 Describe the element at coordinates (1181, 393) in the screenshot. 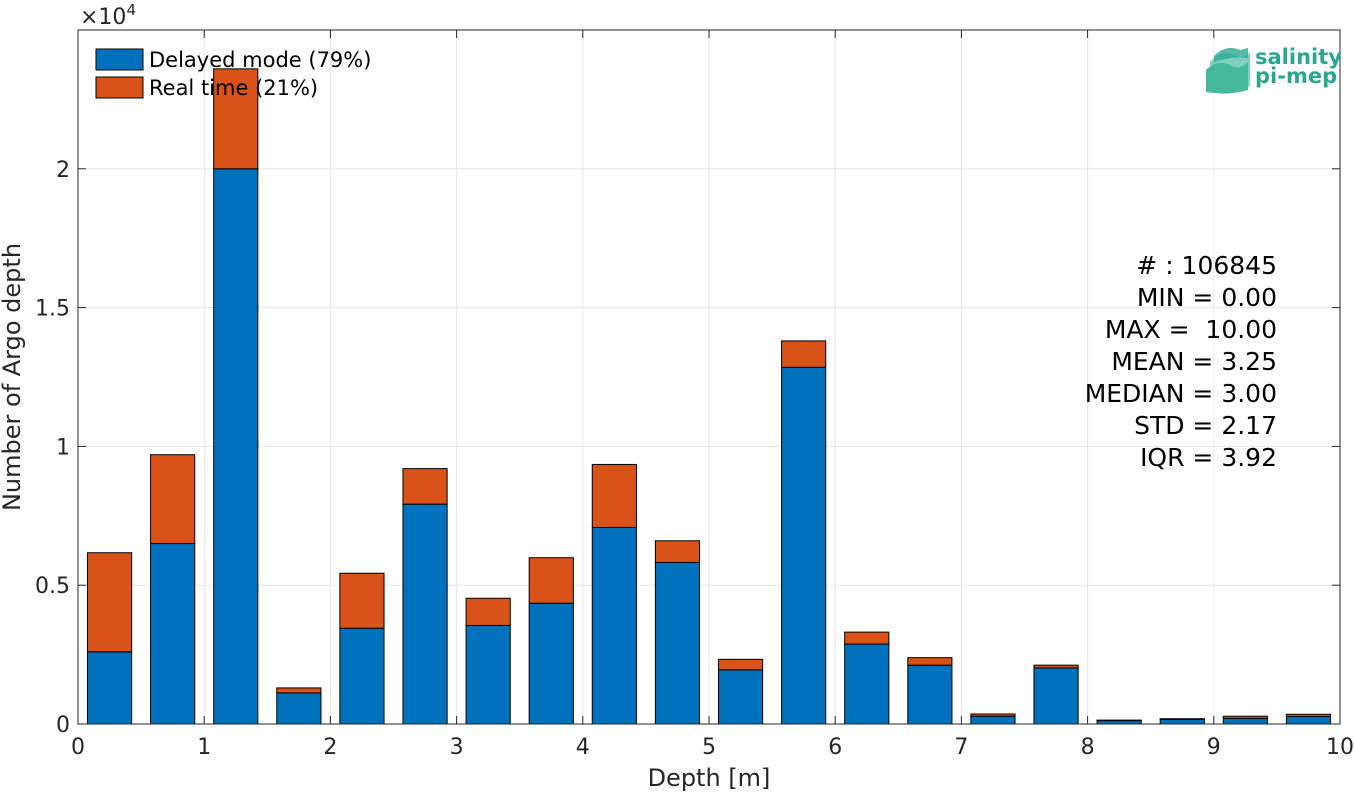

I see `stats-median: MEDIAN = 3.00` at that location.